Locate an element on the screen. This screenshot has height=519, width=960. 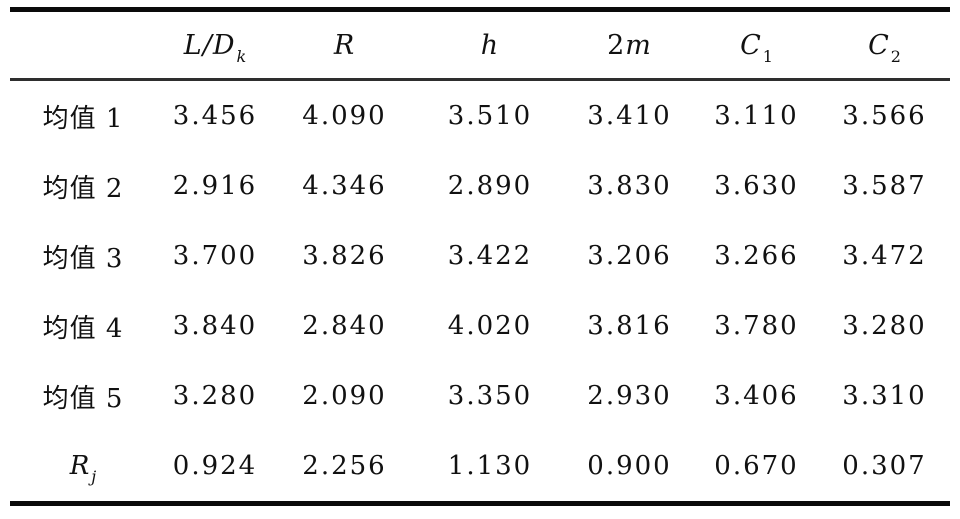
math-symbol: h is located at coordinates (490, 45).